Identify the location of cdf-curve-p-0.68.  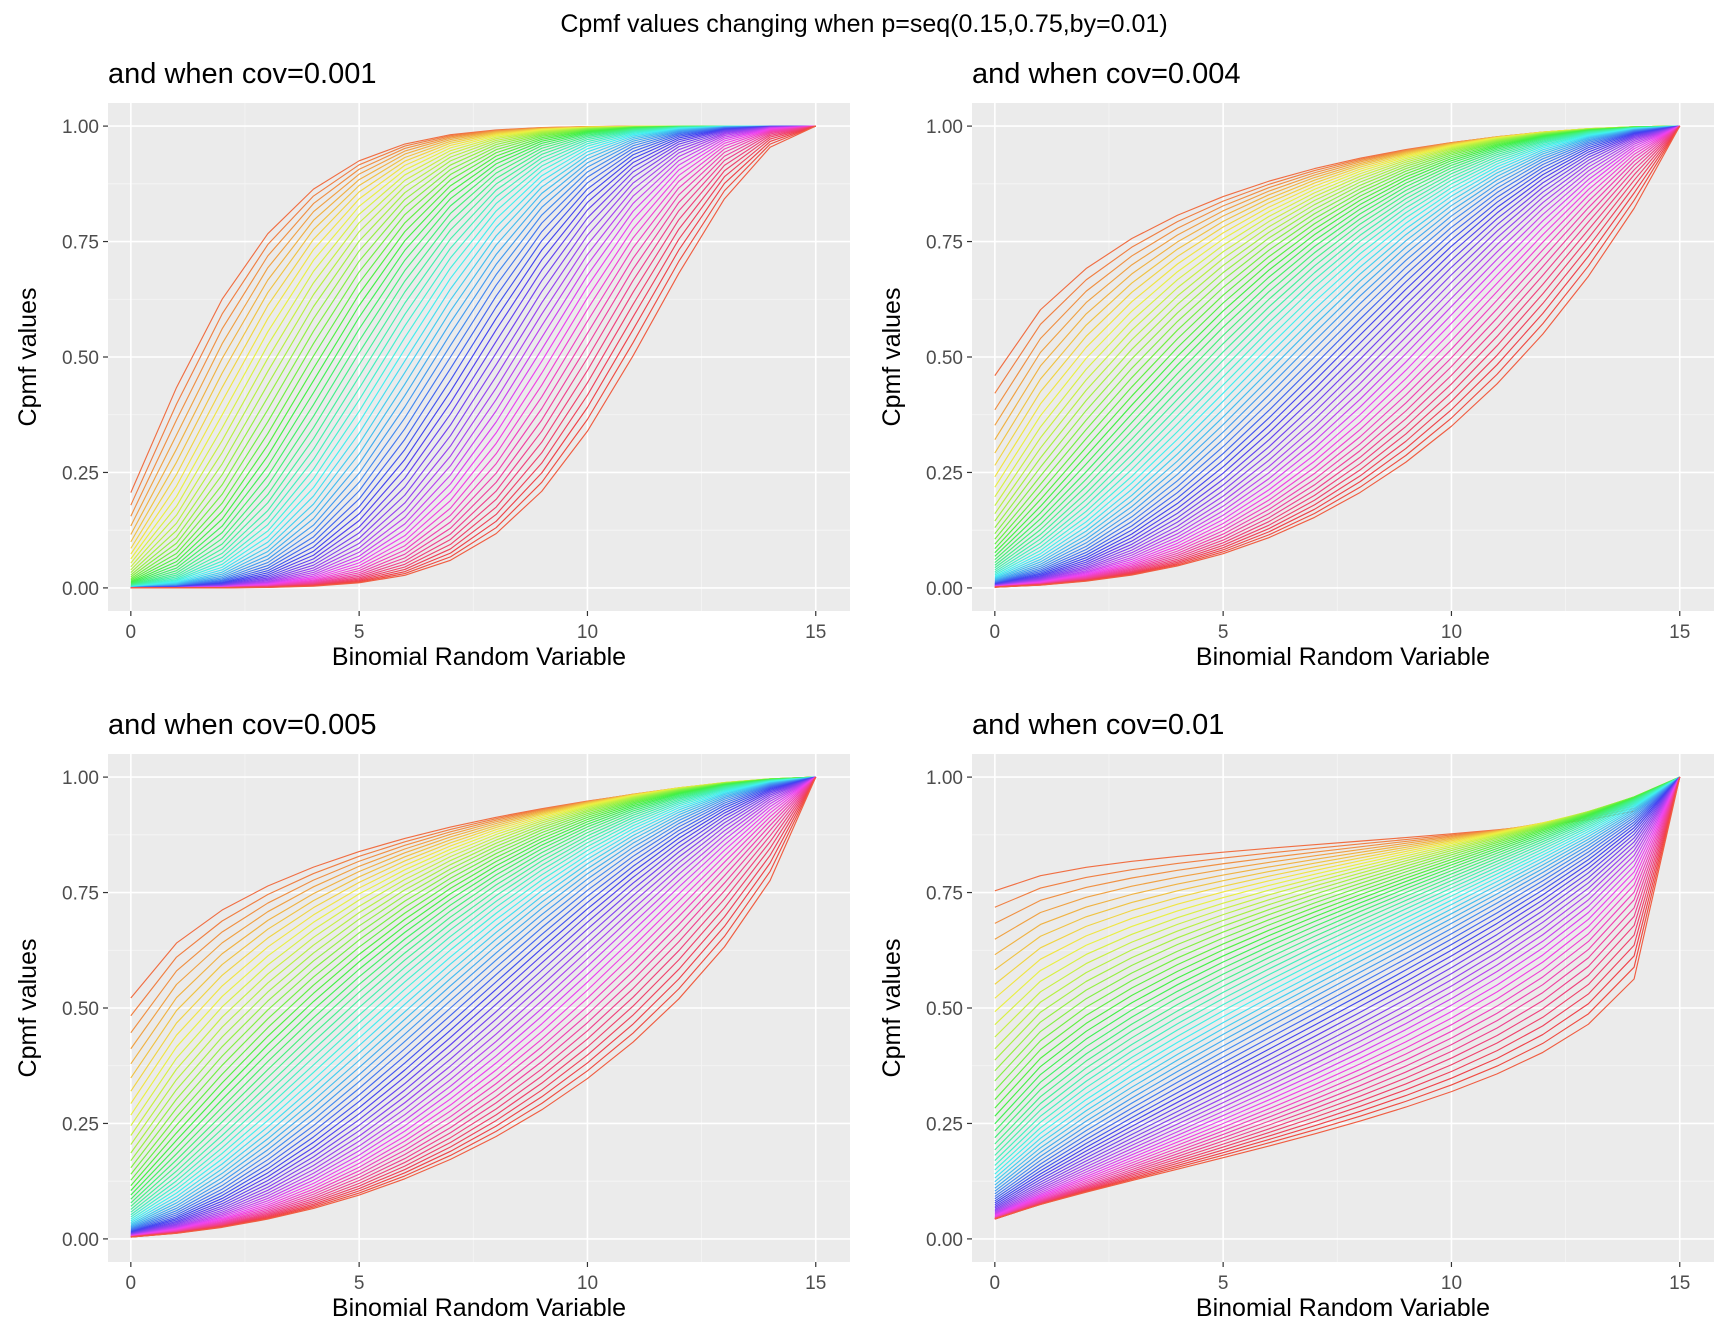
(1337, 998).